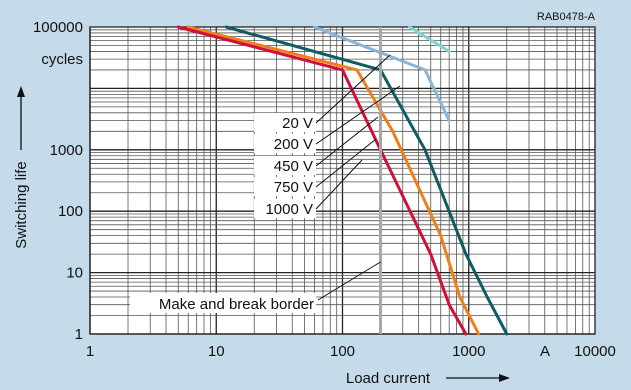 This screenshot has height=390, width=631. Describe the element at coordinates (66, 150) in the screenshot. I see `y-tick-label: 1000` at that location.